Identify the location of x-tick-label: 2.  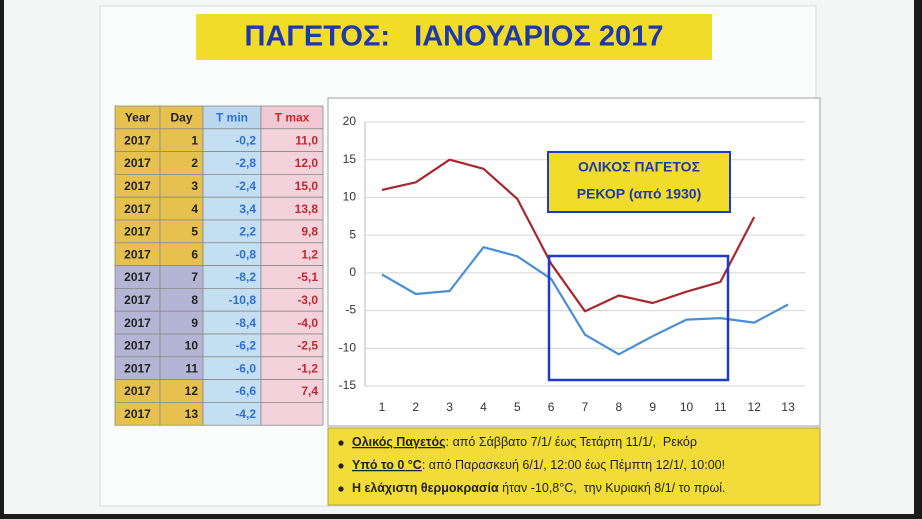
(415, 407).